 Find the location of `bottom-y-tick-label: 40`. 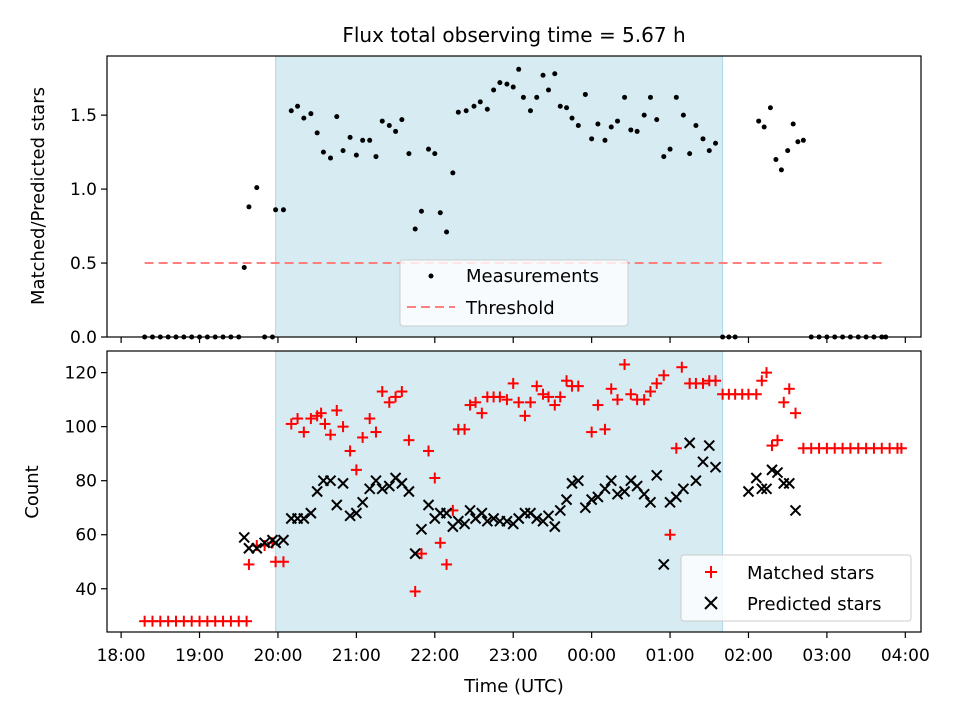

bottom-y-tick-label: 40 is located at coordinates (86, 590).